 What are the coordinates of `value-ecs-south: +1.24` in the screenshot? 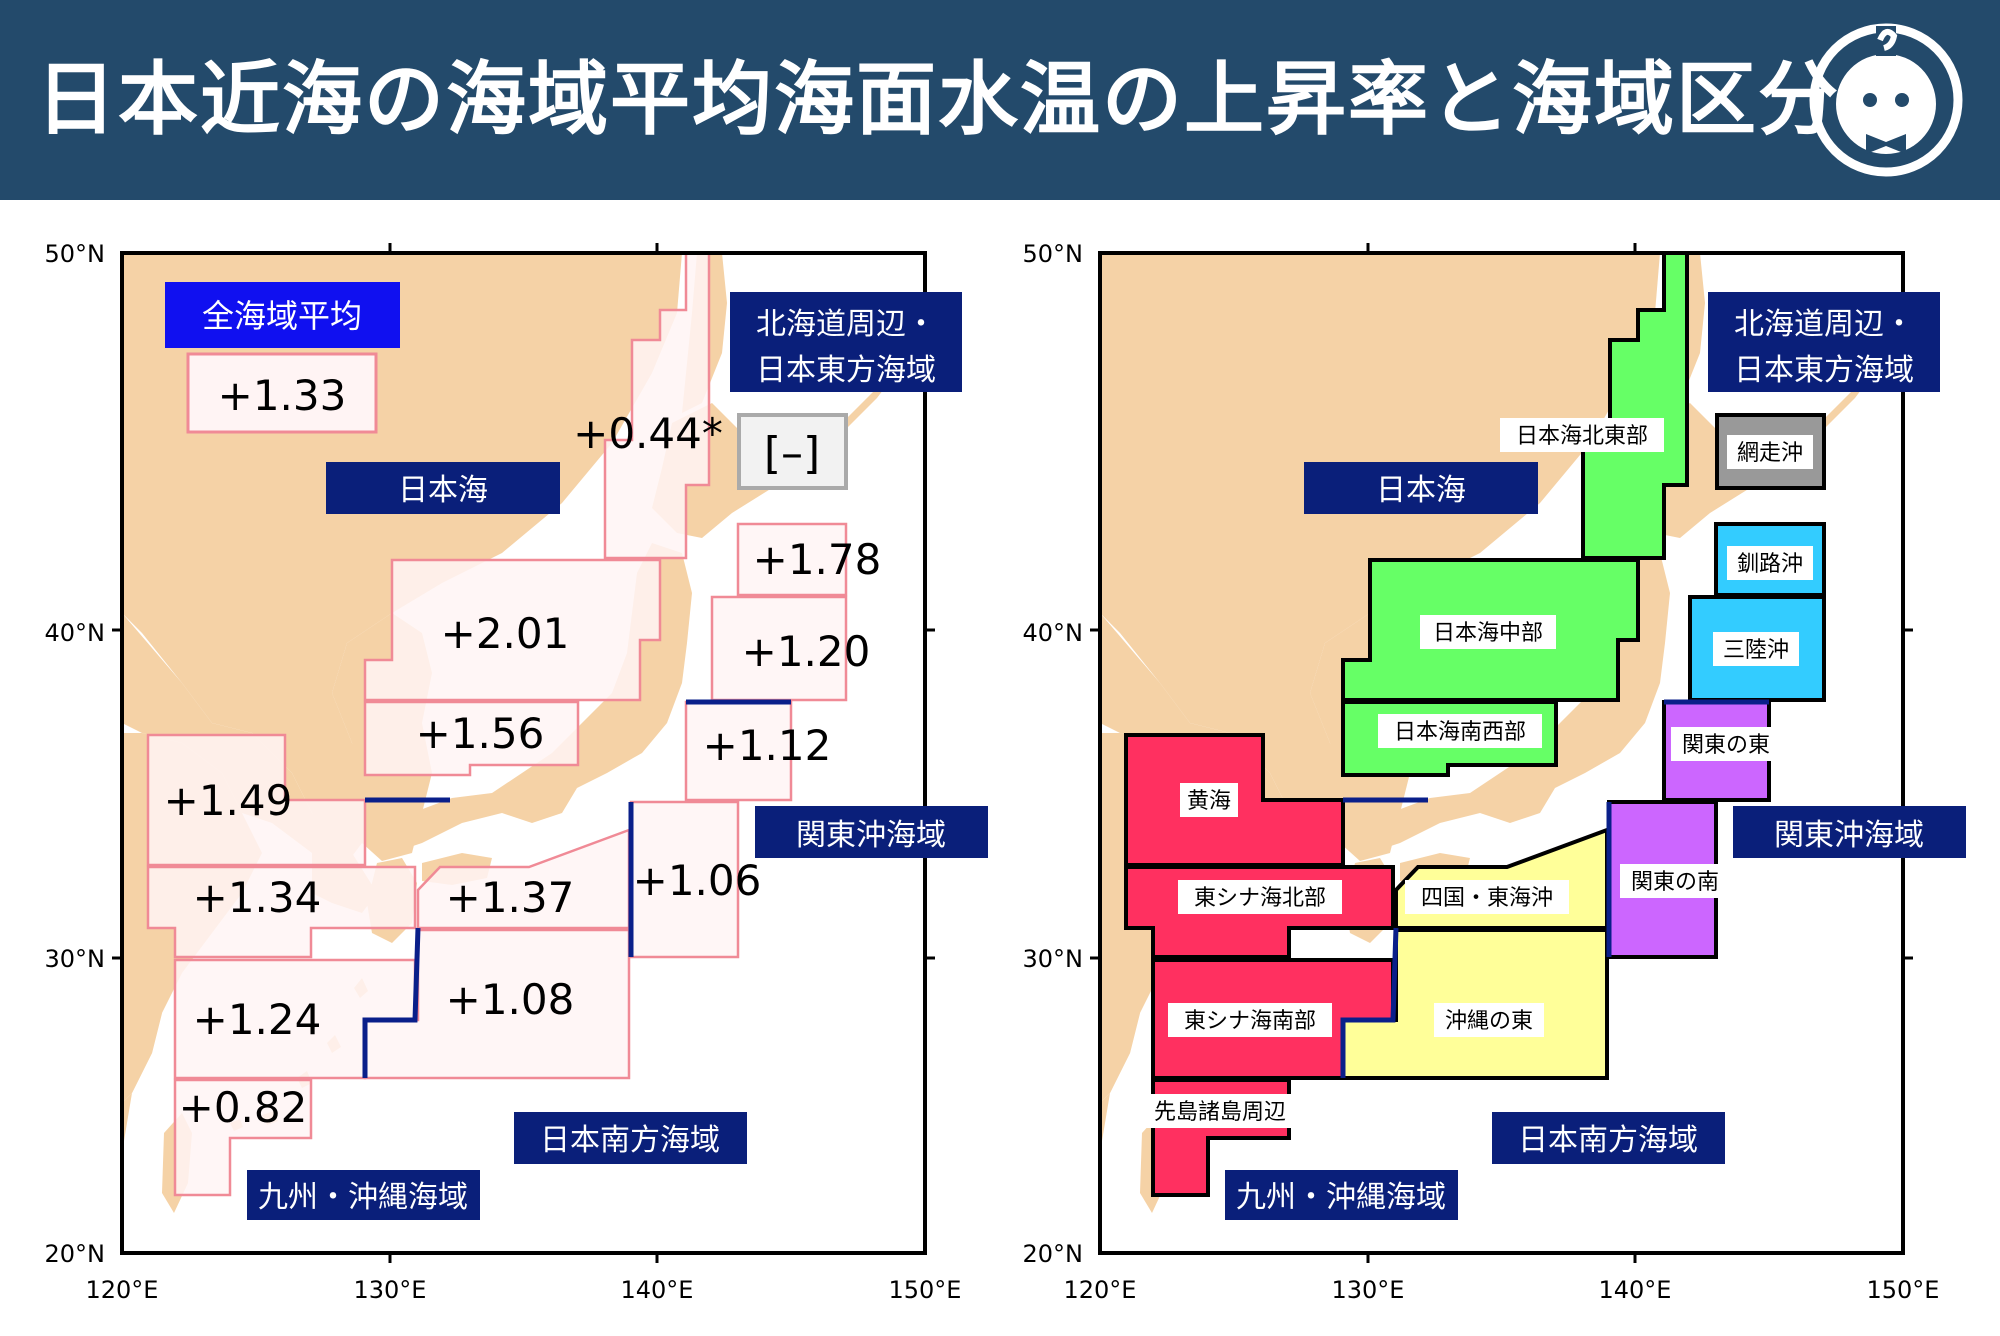 It's located at (257, 1019).